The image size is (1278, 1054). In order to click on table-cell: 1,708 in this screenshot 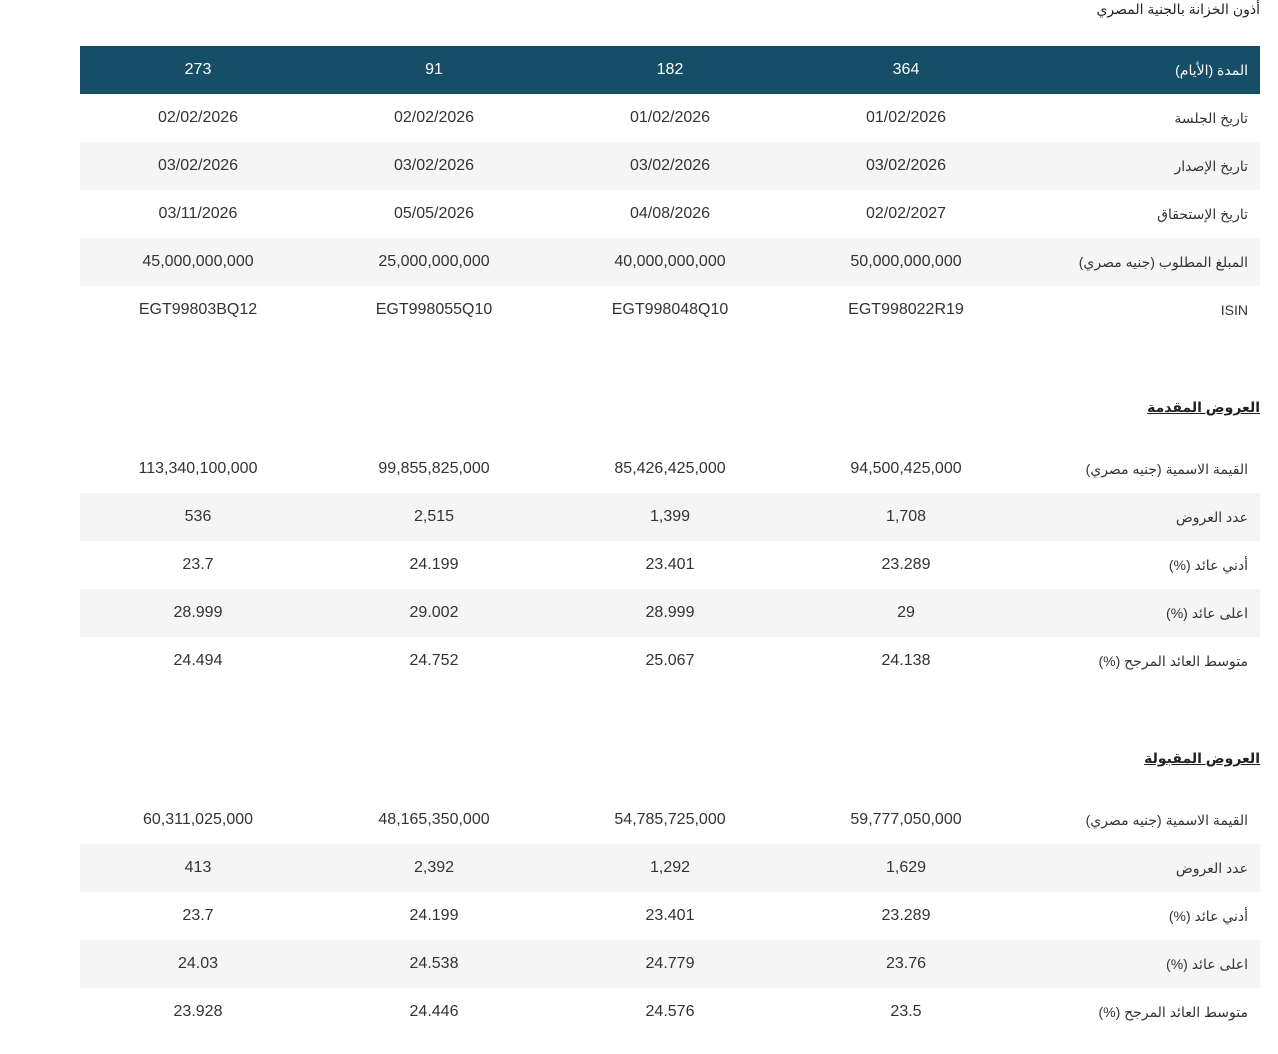, I will do `click(906, 517)`.